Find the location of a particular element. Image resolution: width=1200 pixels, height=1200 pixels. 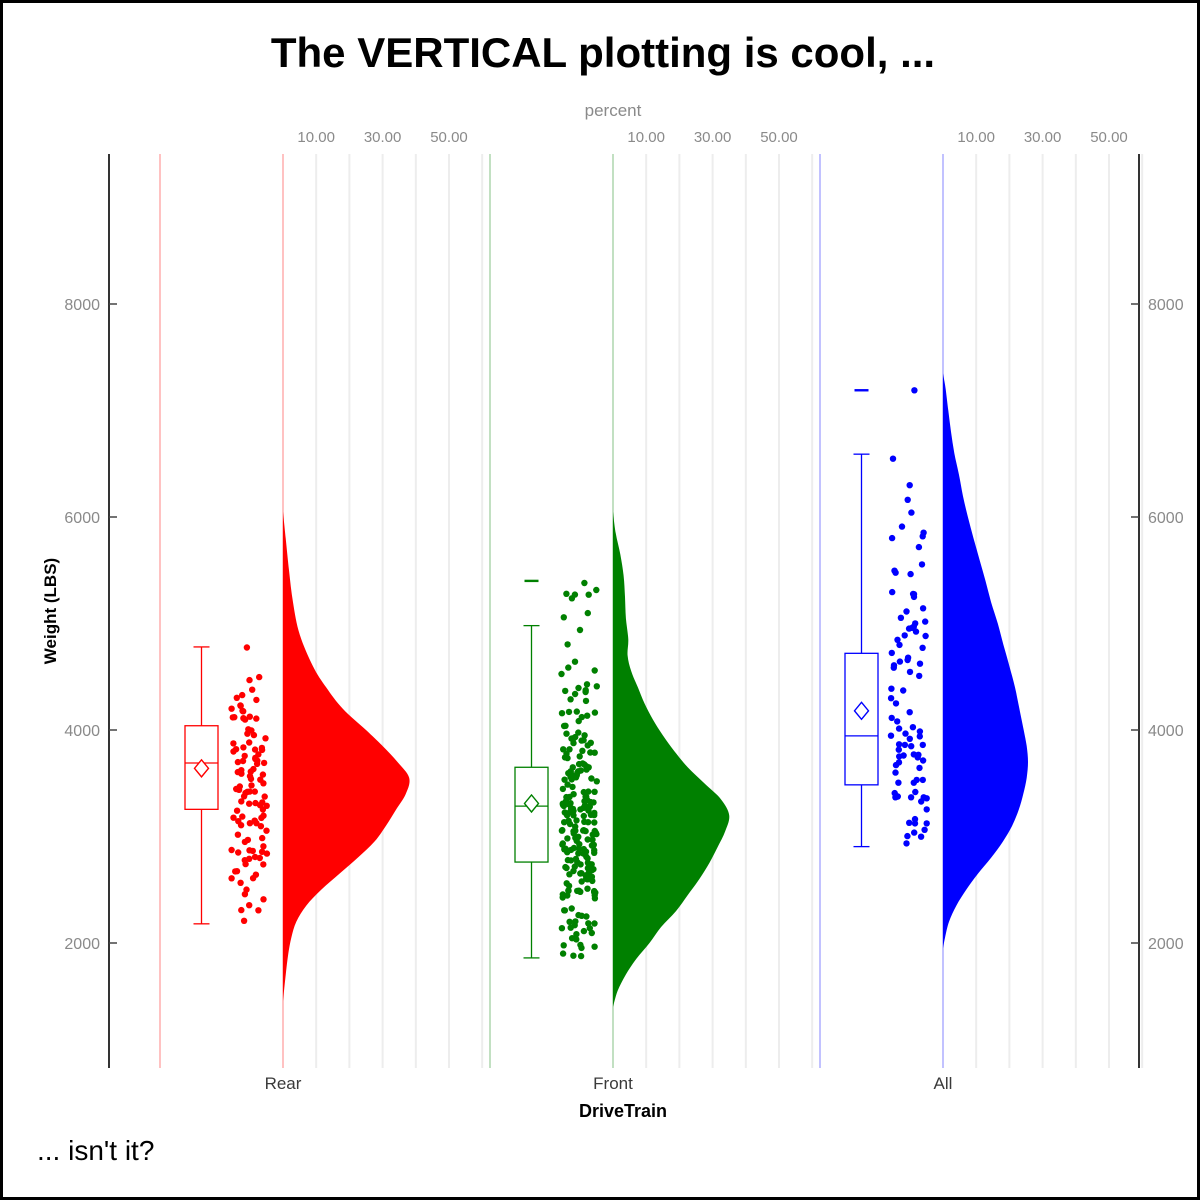

box-front is located at coordinates (531, 814).